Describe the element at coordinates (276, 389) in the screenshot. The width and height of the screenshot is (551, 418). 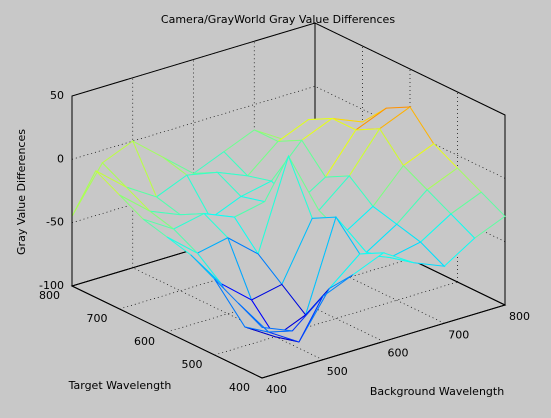
I see `x-tick-label: 400` at that location.